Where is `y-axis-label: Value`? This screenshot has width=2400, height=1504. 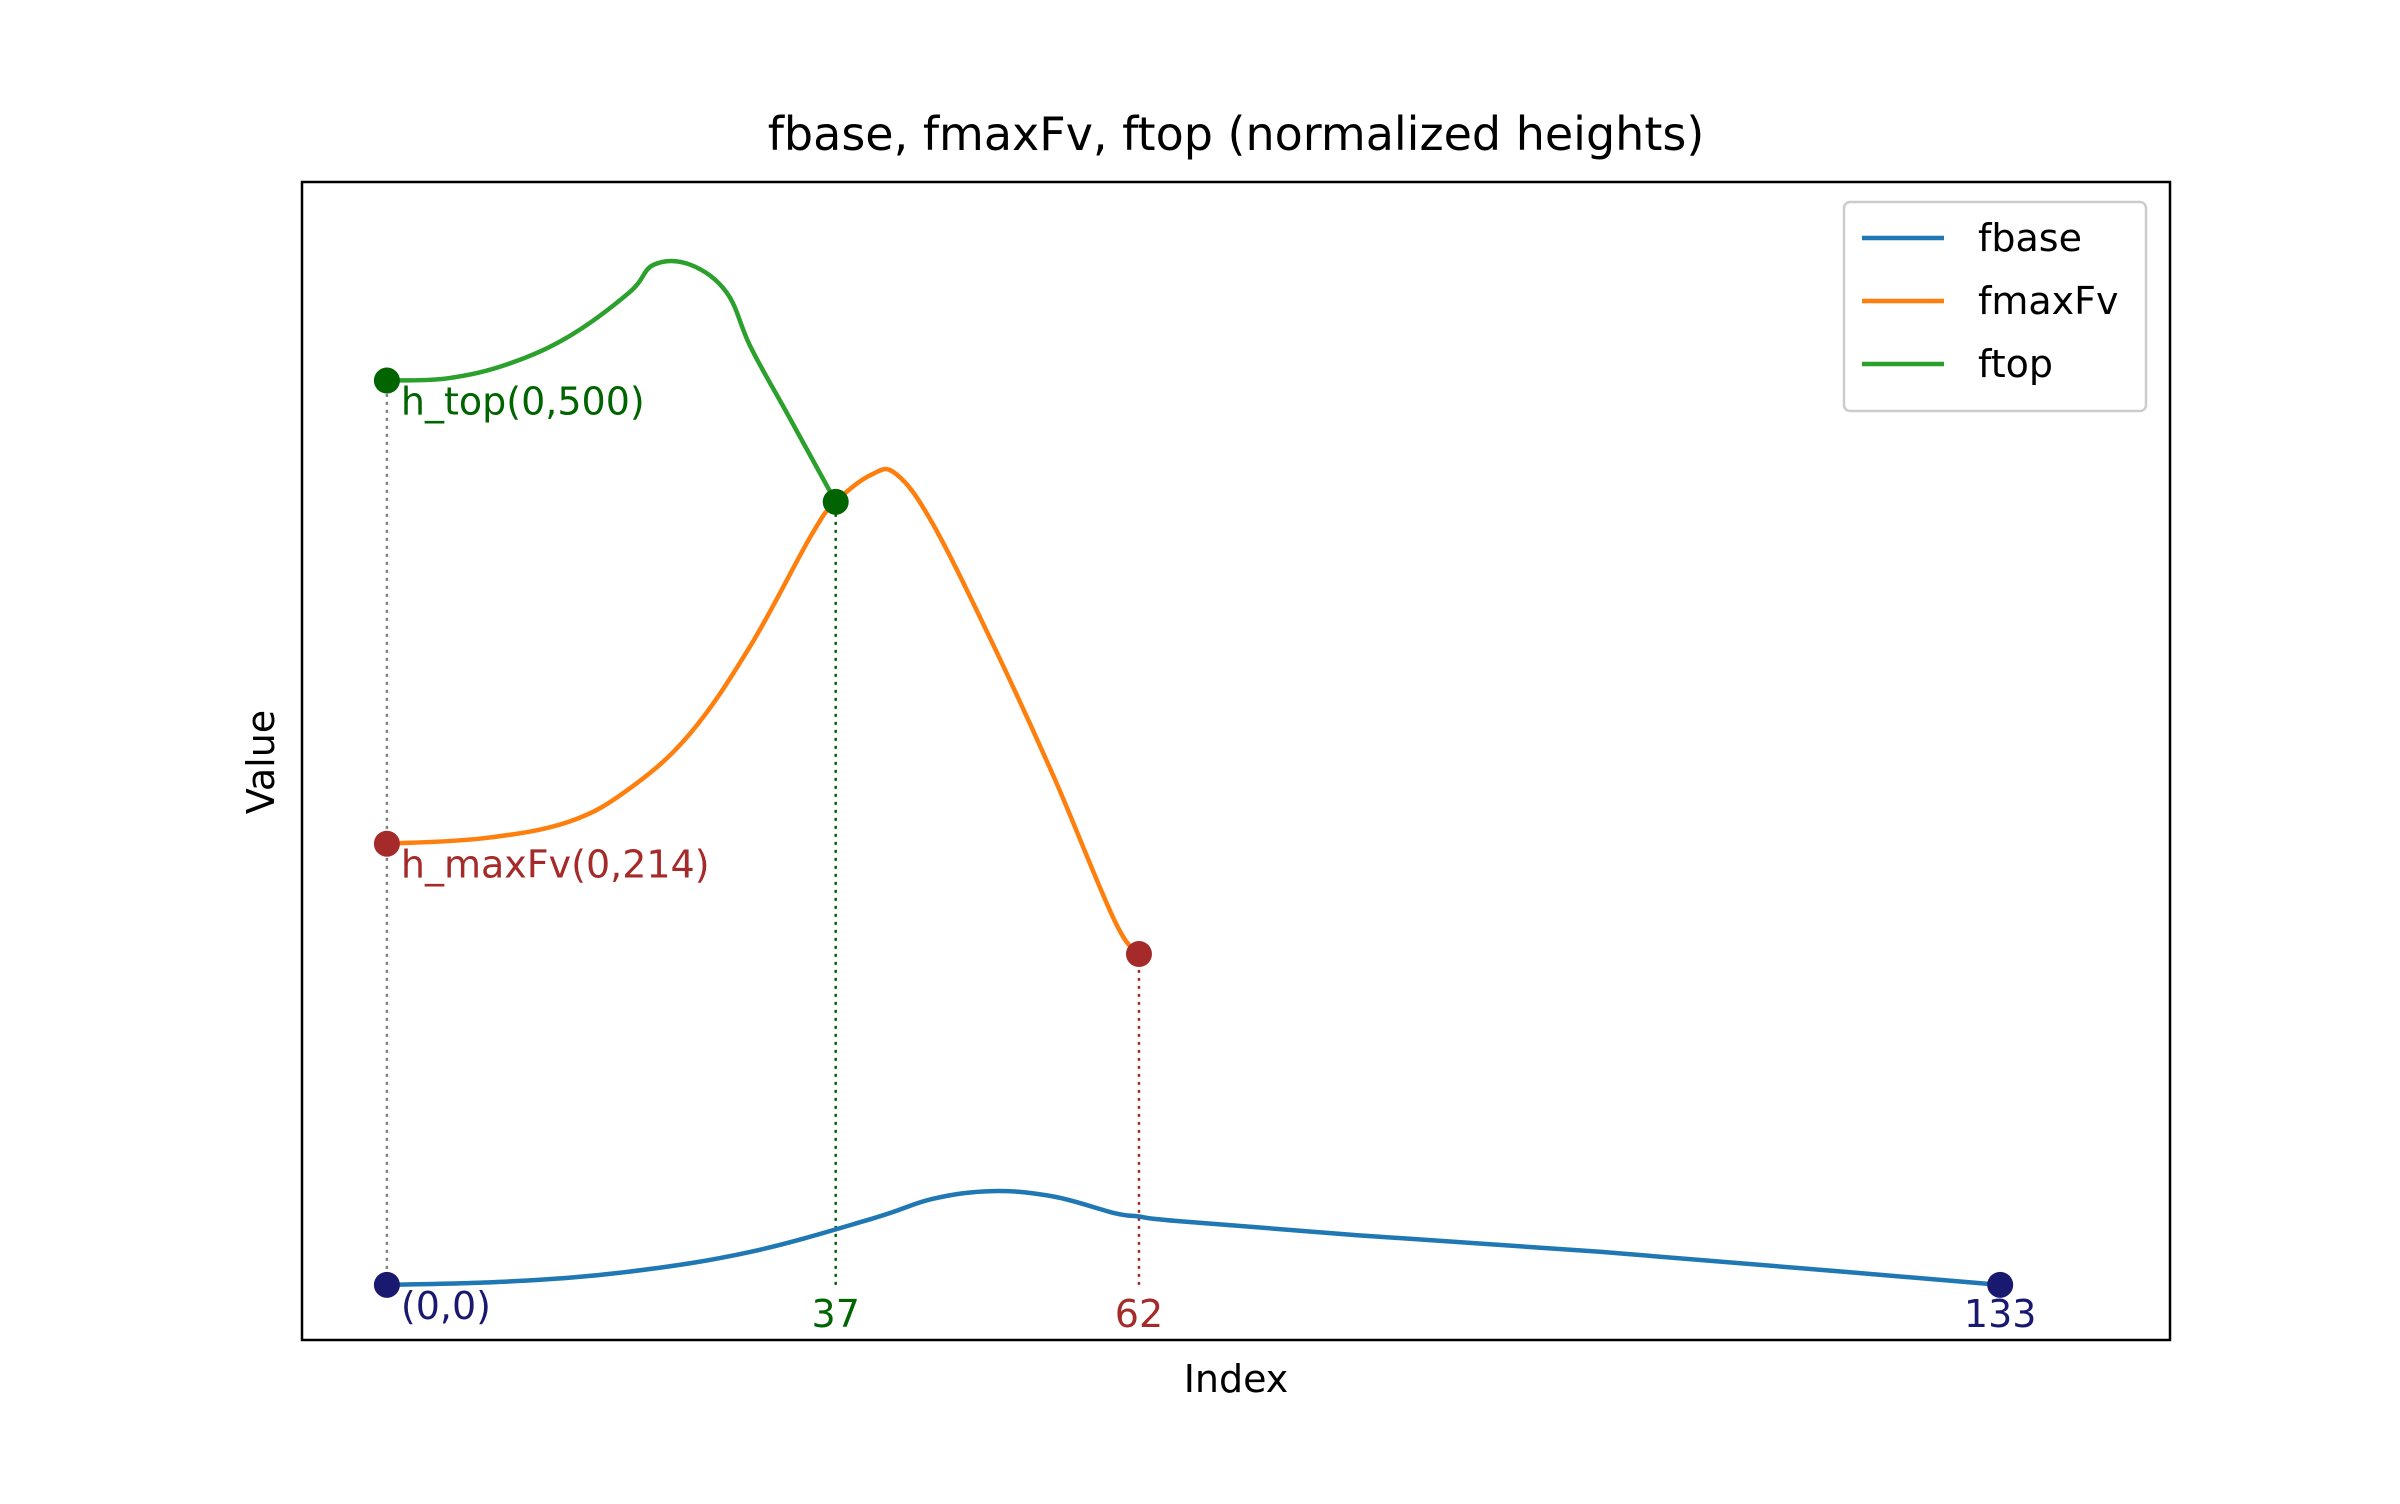 y-axis-label: Value is located at coordinates (261, 762).